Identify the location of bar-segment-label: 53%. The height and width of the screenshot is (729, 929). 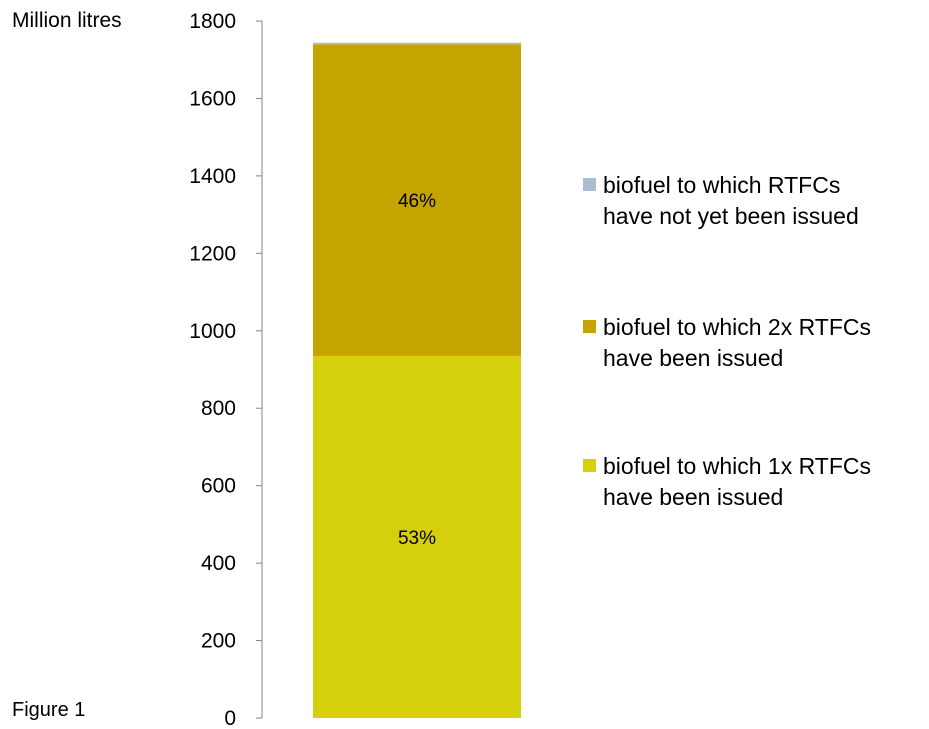
(417, 538).